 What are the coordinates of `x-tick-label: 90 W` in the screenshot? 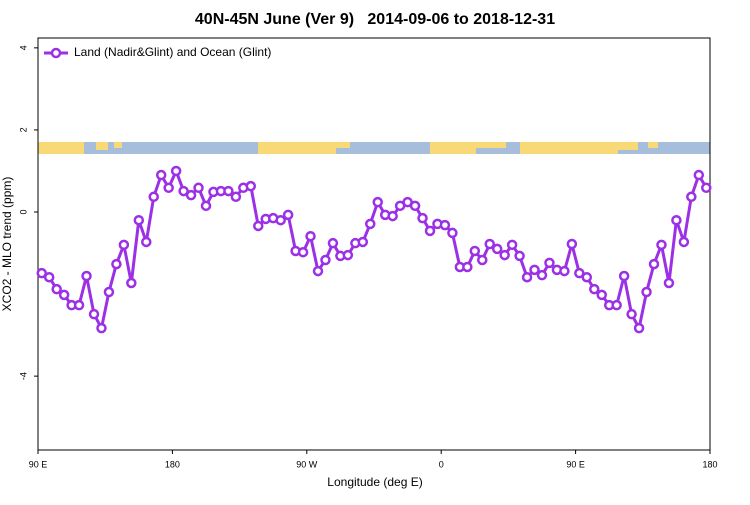 It's located at (307, 464).